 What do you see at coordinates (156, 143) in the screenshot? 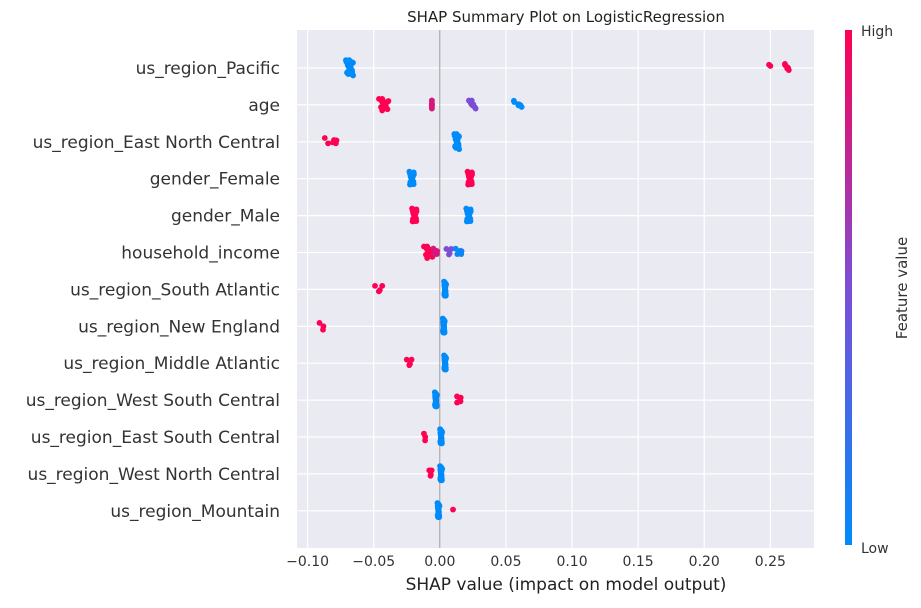
I see `feature-label: us_region_East North Central` at bounding box center [156, 143].